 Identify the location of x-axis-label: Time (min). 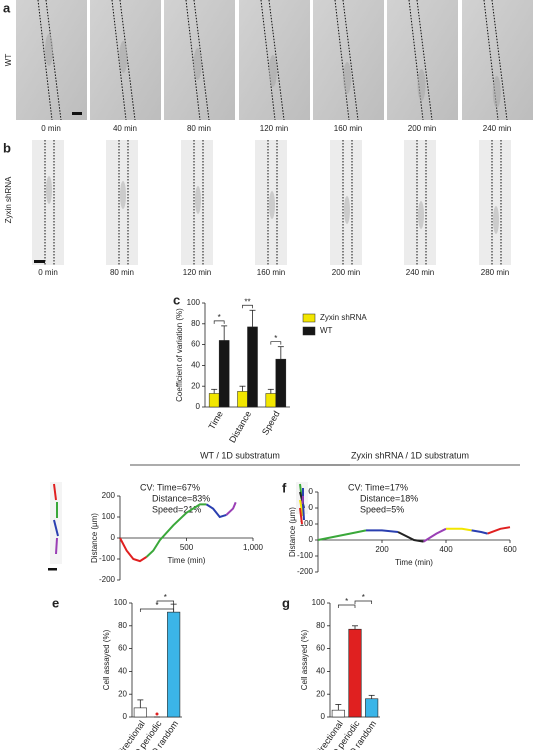
(187, 560).